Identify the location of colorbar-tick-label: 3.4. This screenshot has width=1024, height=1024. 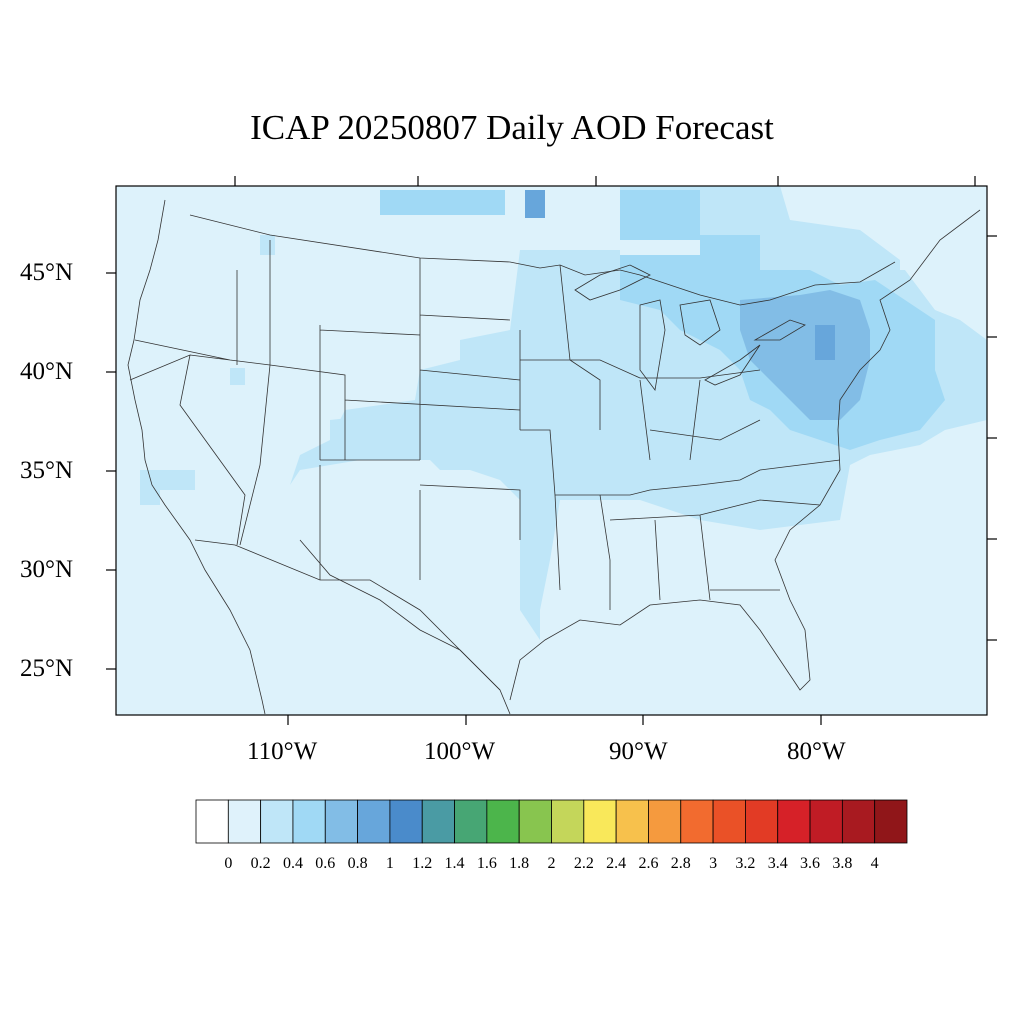
(777, 863).